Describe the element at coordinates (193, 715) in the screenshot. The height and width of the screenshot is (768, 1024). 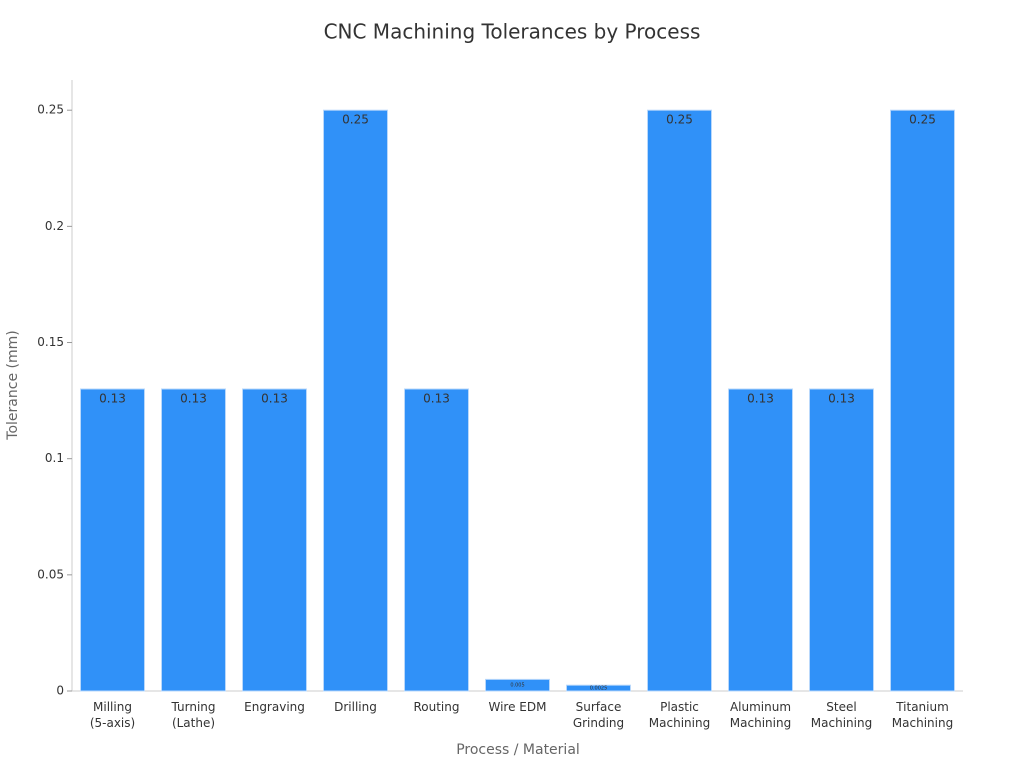
I see `x-tick-label: Turning (Lathe)` at that location.